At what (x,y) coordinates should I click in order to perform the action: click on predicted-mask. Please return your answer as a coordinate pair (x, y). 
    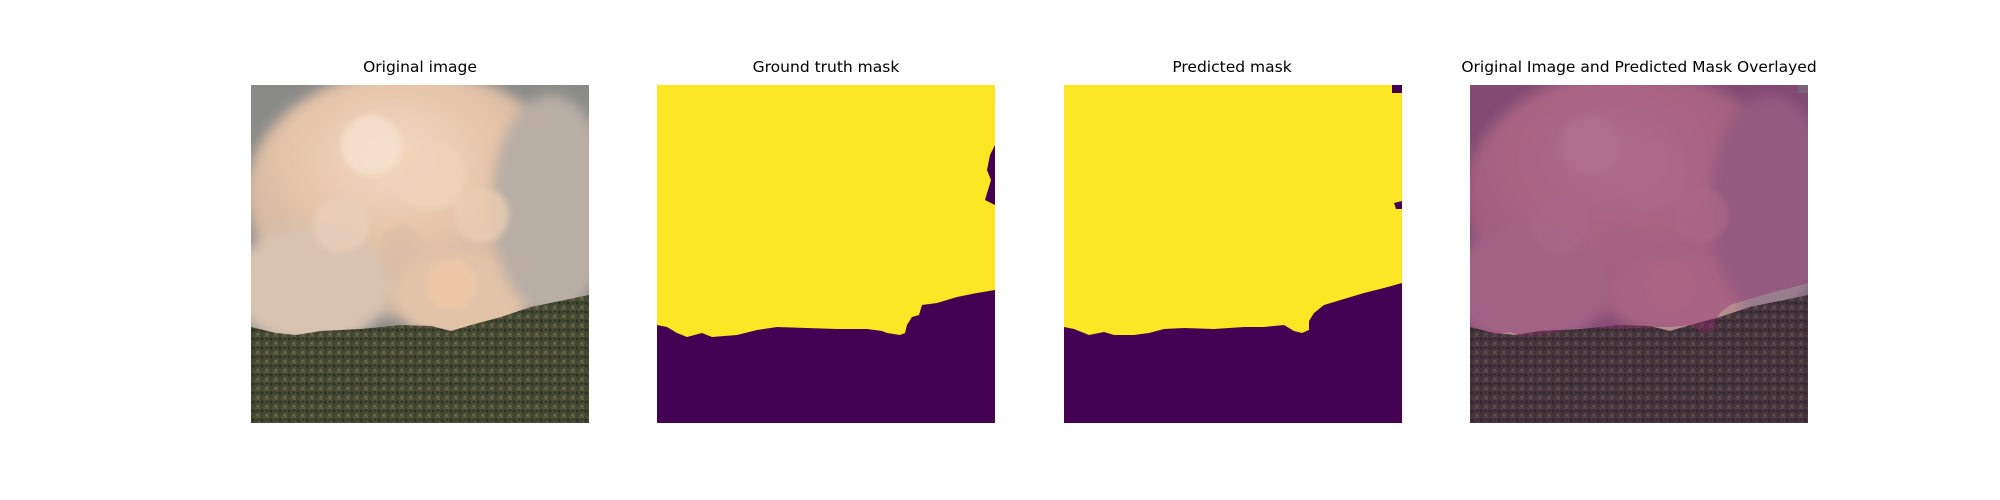
    Looking at the image, I should click on (1233, 254).